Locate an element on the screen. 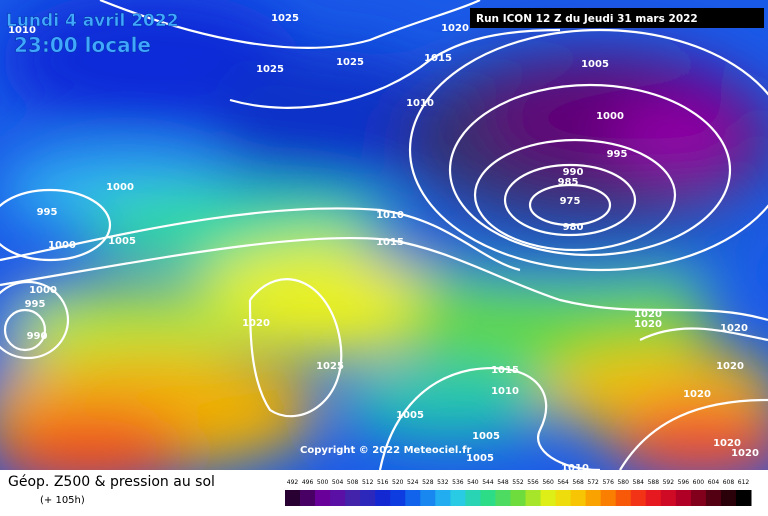  colorbar-label: 532 is located at coordinates (443, 482).